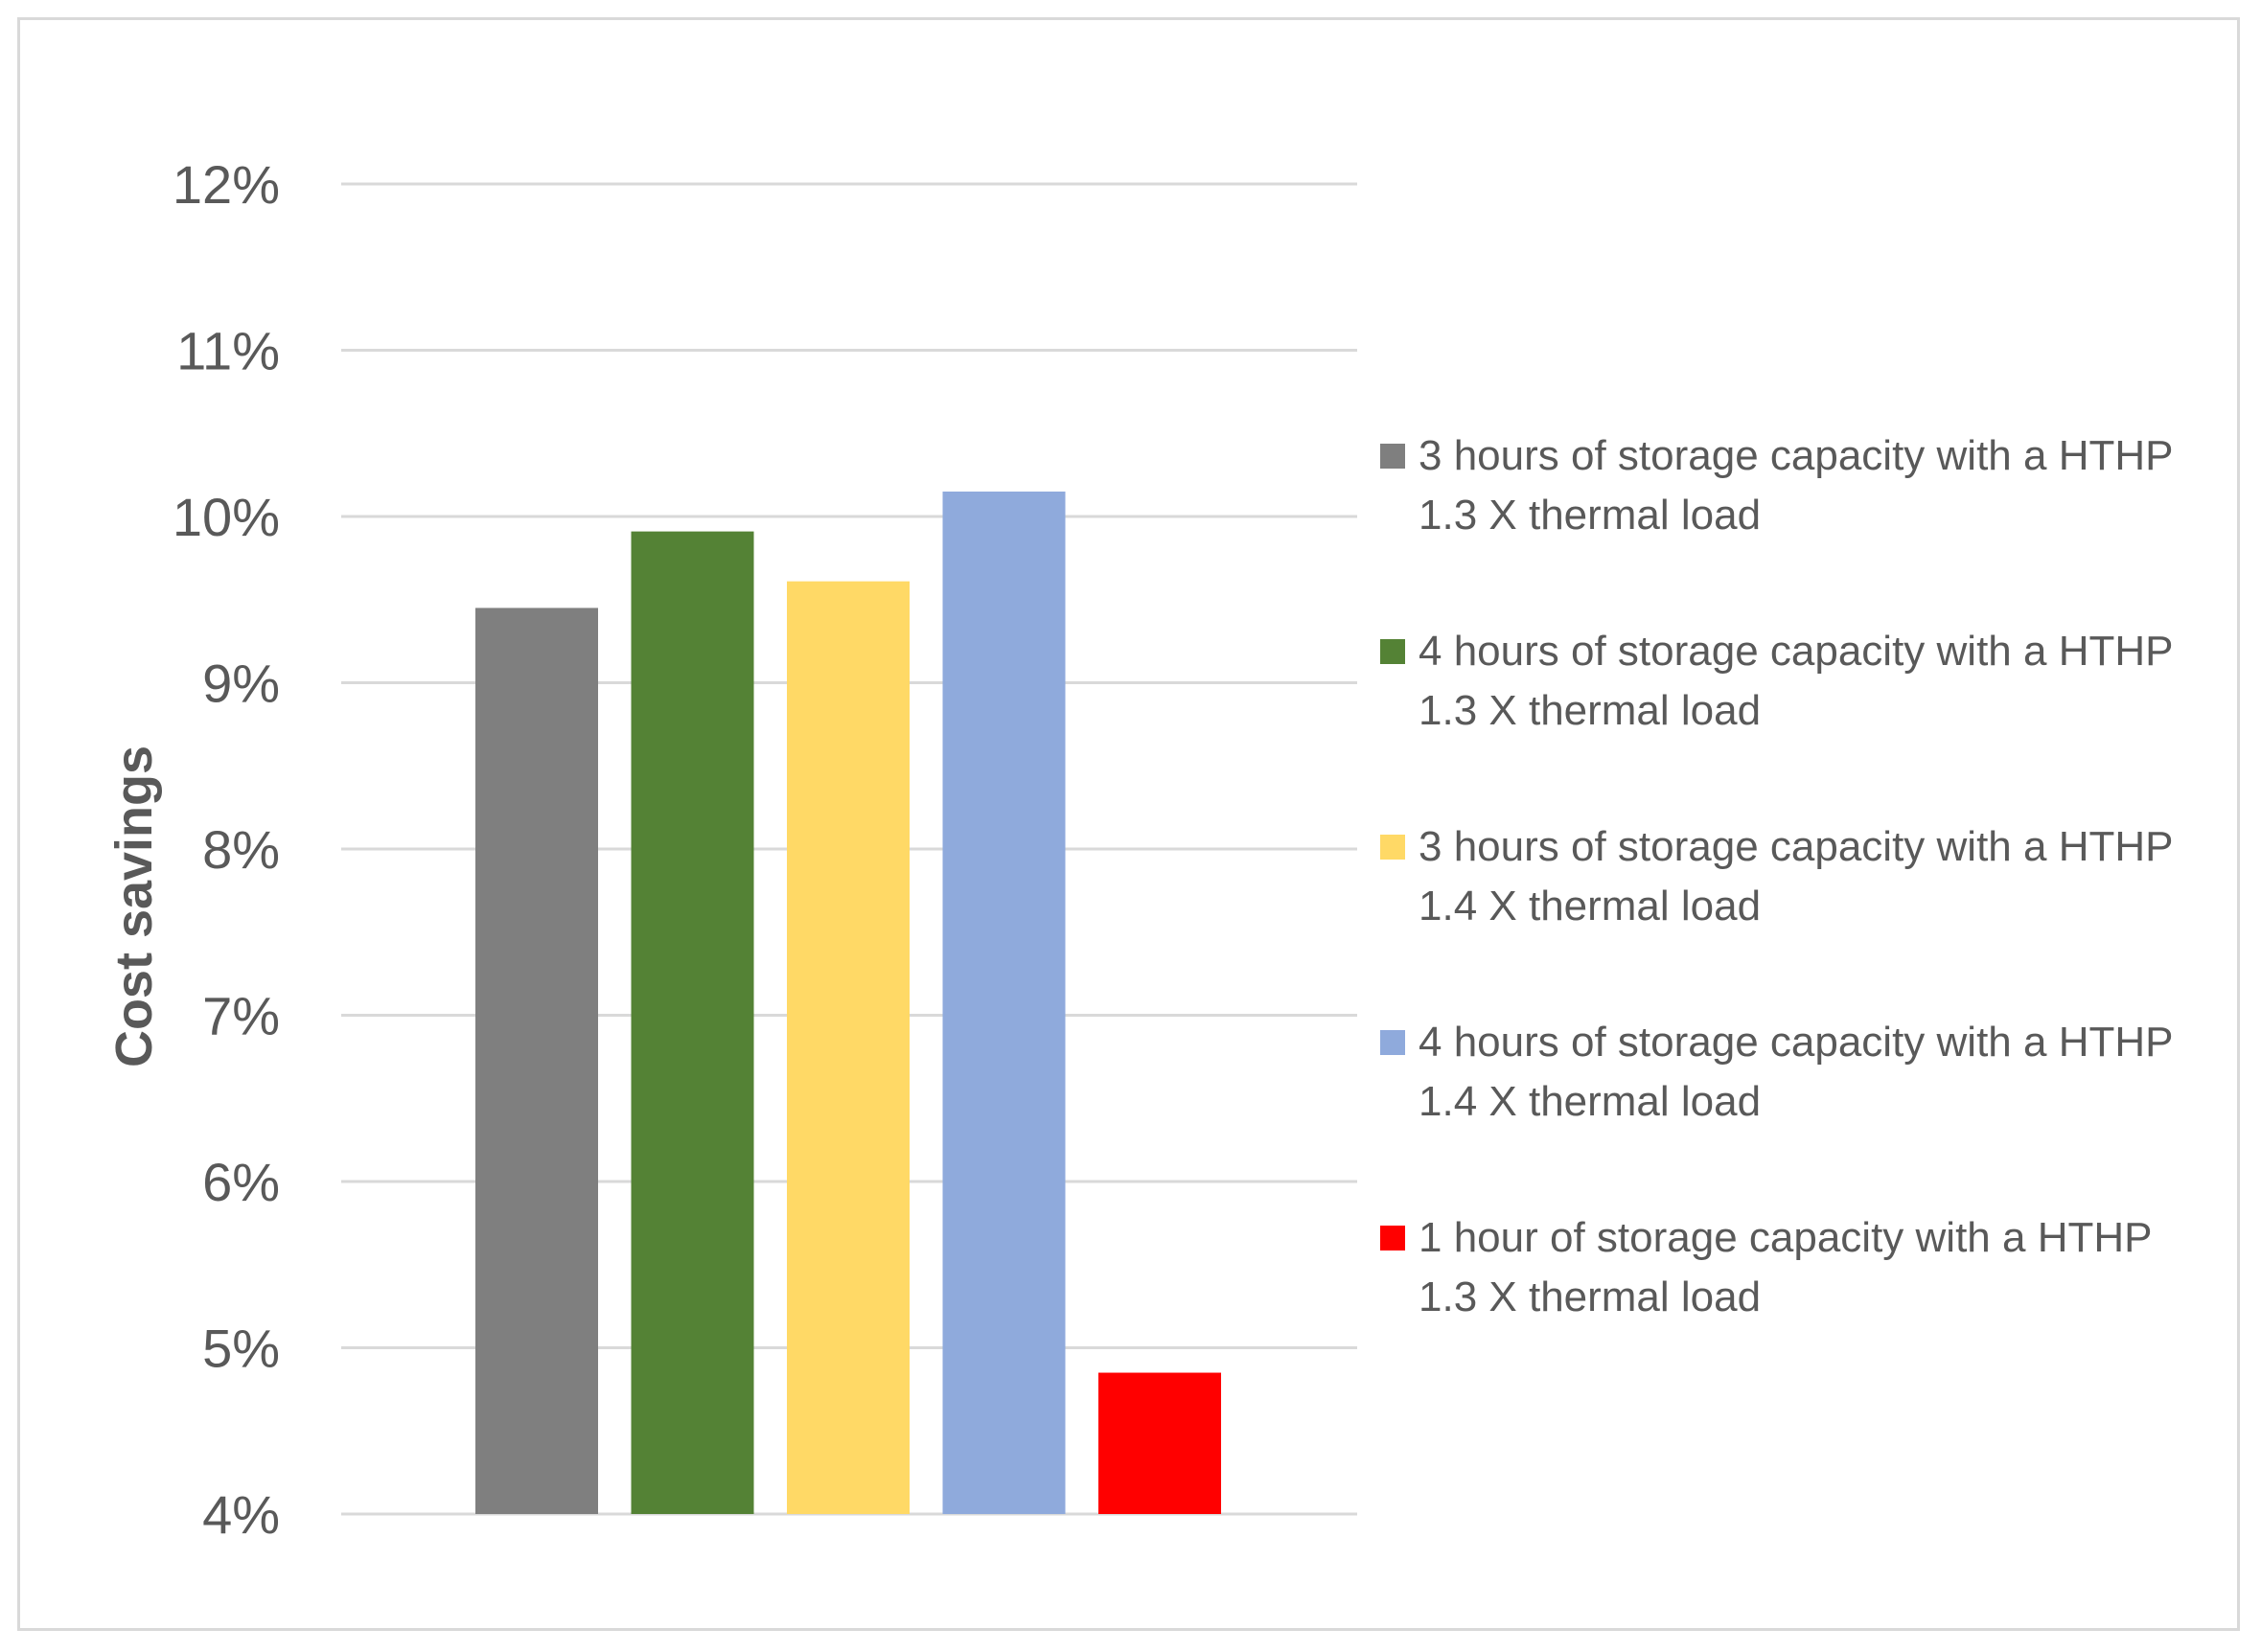 The height and width of the screenshot is (1652, 2261). What do you see at coordinates (241, 684) in the screenshot?
I see `y-tick-label: 9%` at bounding box center [241, 684].